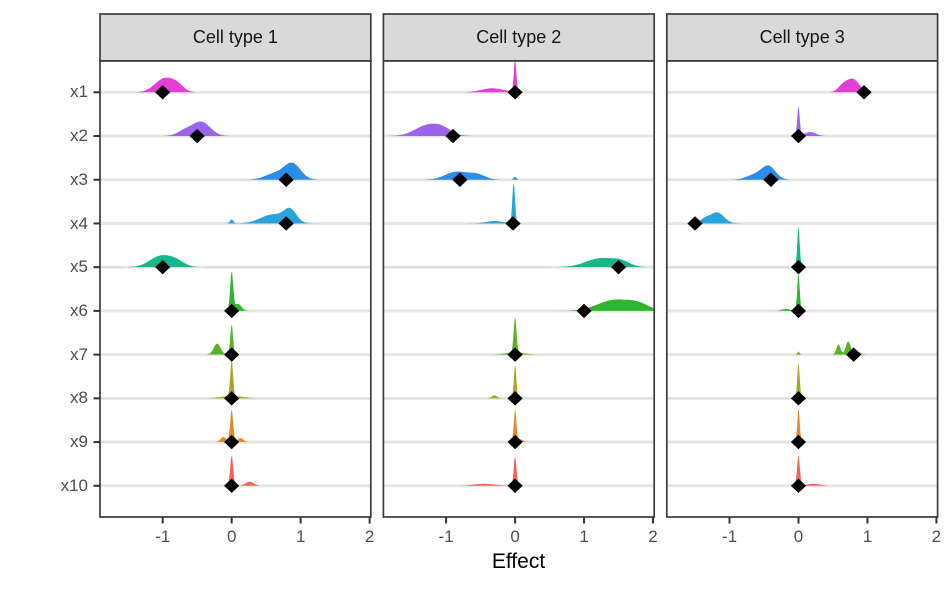 This screenshot has width=950, height=600. I want to click on facet-strip-label: Cell type 1, so click(235, 37).